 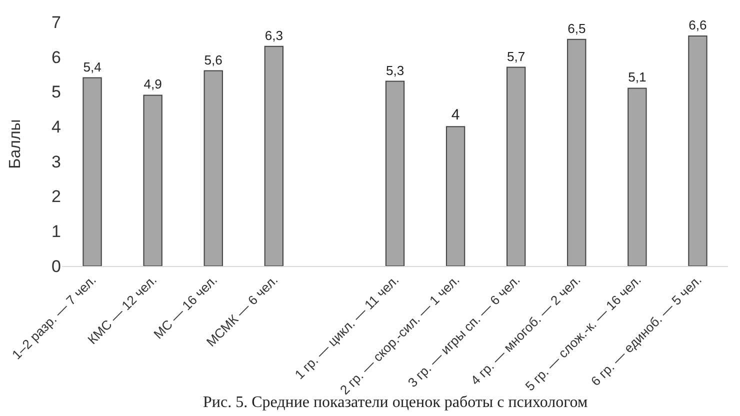 What do you see at coordinates (577, 28) in the screenshot?
I see `data-label: 6,5` at bounding box center [577, 28].